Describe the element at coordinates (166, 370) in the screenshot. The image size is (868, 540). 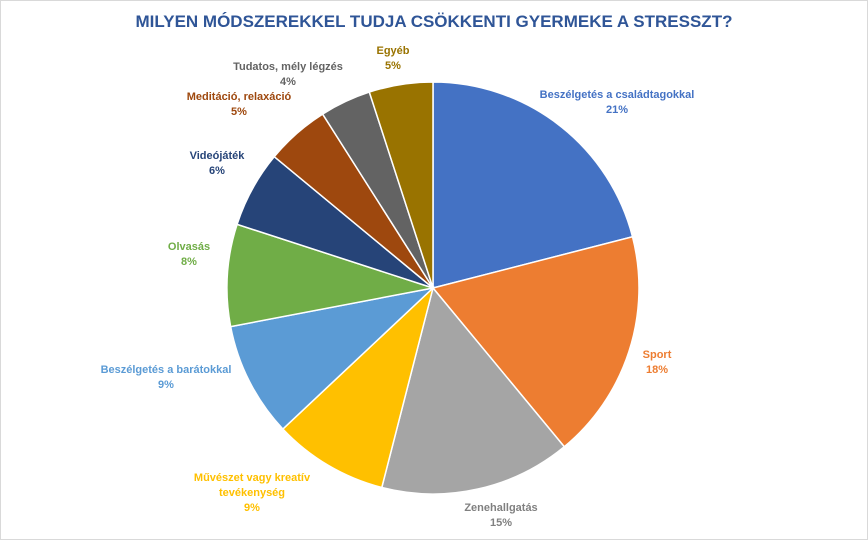
I see `category-label: Beszélgetés a barátokkal` at that location.